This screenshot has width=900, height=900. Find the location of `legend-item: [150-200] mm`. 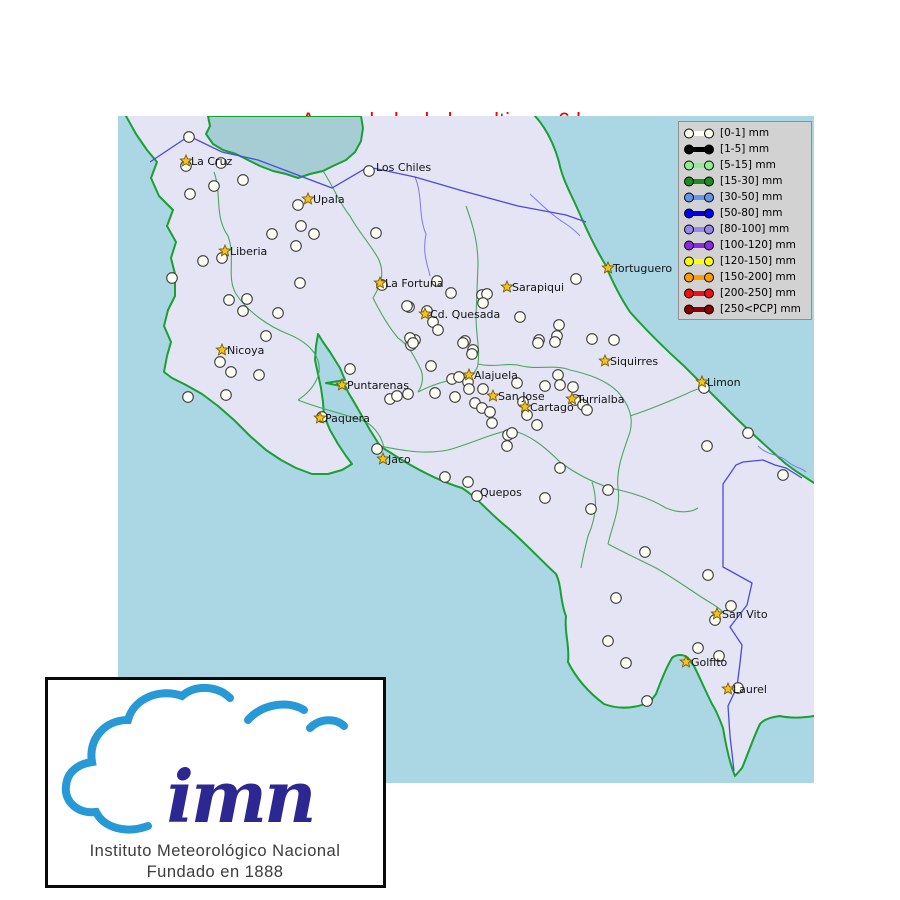

legend-item: [150-200] mm is located at coordinates (745, 277).